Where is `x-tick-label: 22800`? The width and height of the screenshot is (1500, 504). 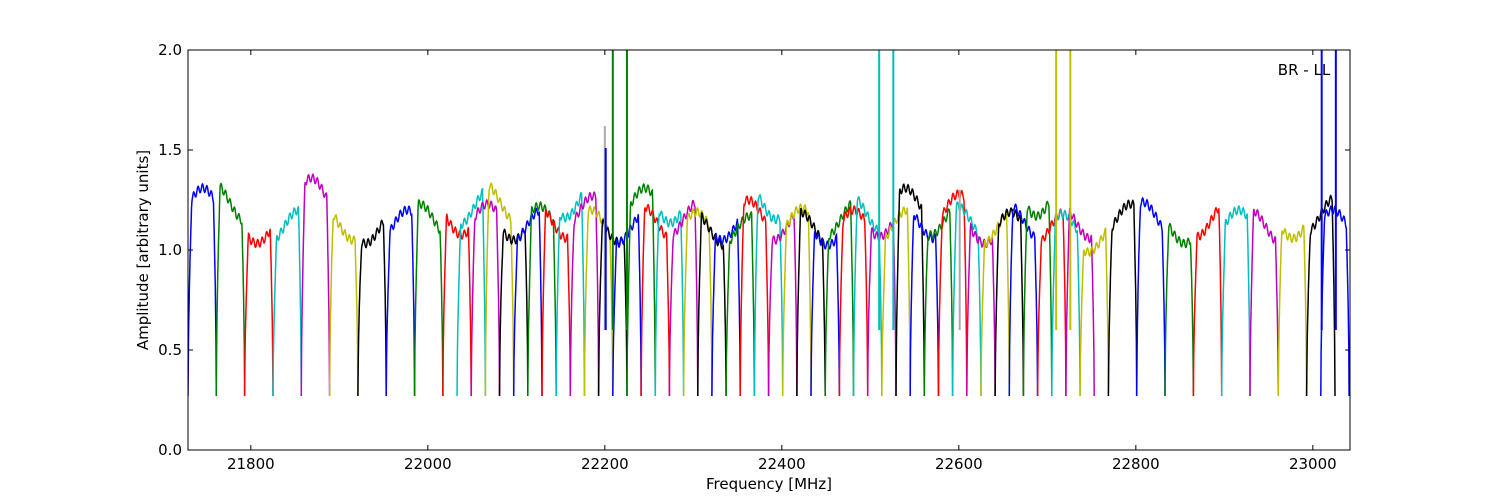 x-tick-label: 22800 is located at coordinates (1136, 464).